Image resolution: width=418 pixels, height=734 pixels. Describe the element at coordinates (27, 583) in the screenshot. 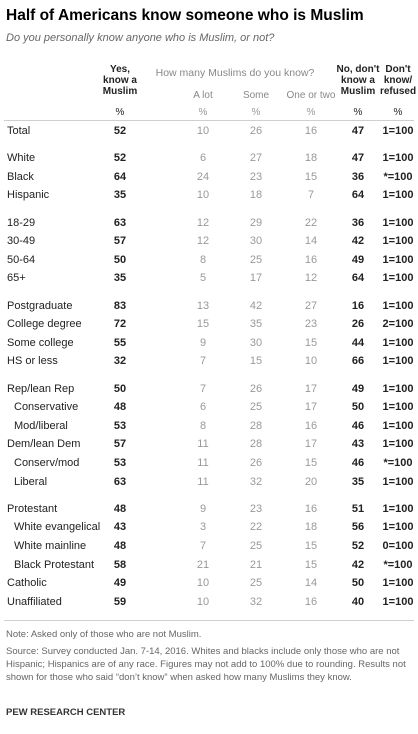

I see `row-label: Catholic` at that location.